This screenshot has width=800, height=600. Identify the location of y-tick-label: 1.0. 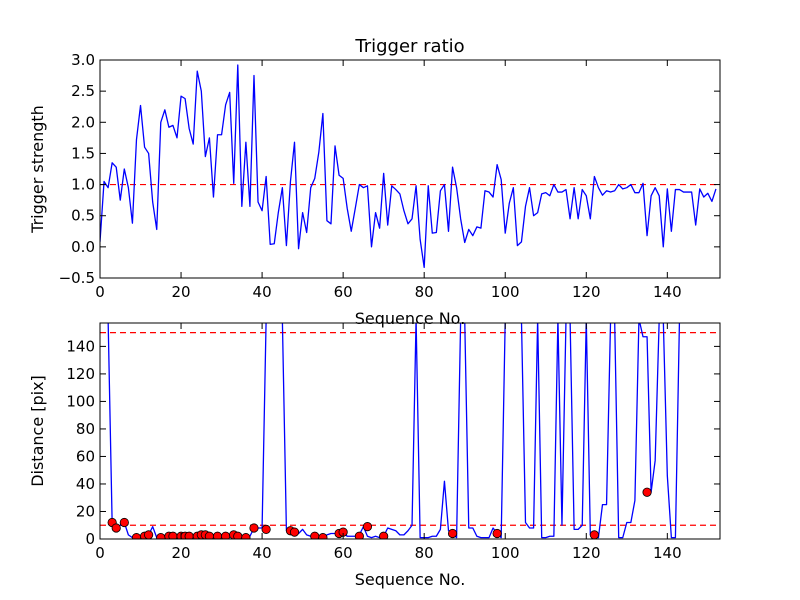
(83, 185).